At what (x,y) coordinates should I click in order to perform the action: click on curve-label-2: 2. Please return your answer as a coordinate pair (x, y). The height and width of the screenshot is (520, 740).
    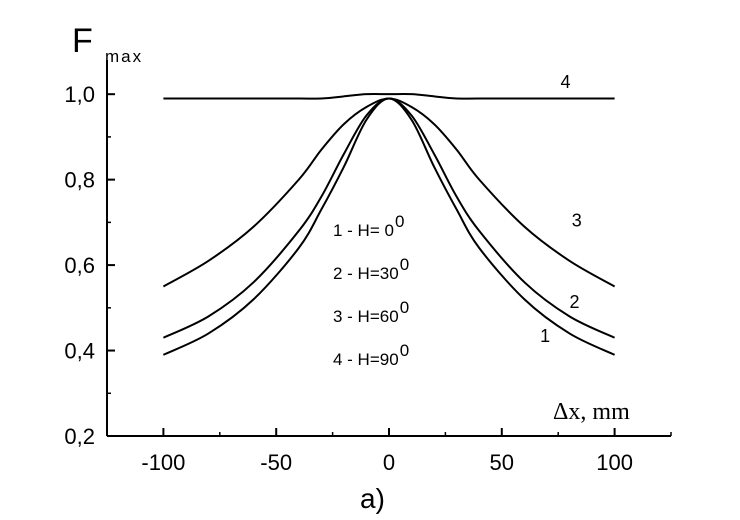
    Looking at the image, I should click on (574, 302).